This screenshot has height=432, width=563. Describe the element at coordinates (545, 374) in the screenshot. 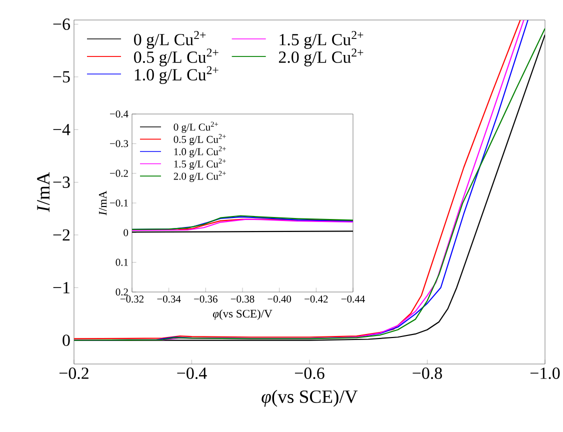

I see `x-tick-label: −1.0` at that location.